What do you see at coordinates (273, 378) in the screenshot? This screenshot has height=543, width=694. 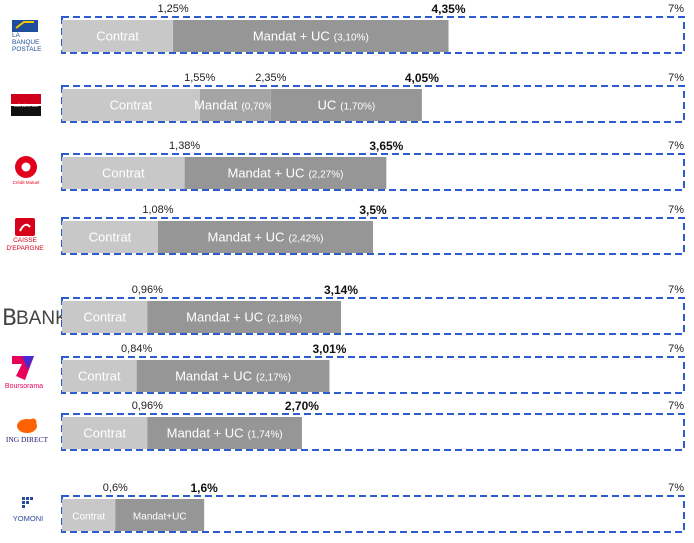 I see `segment-value: (2,17%)` at bounding box center [273, 378].